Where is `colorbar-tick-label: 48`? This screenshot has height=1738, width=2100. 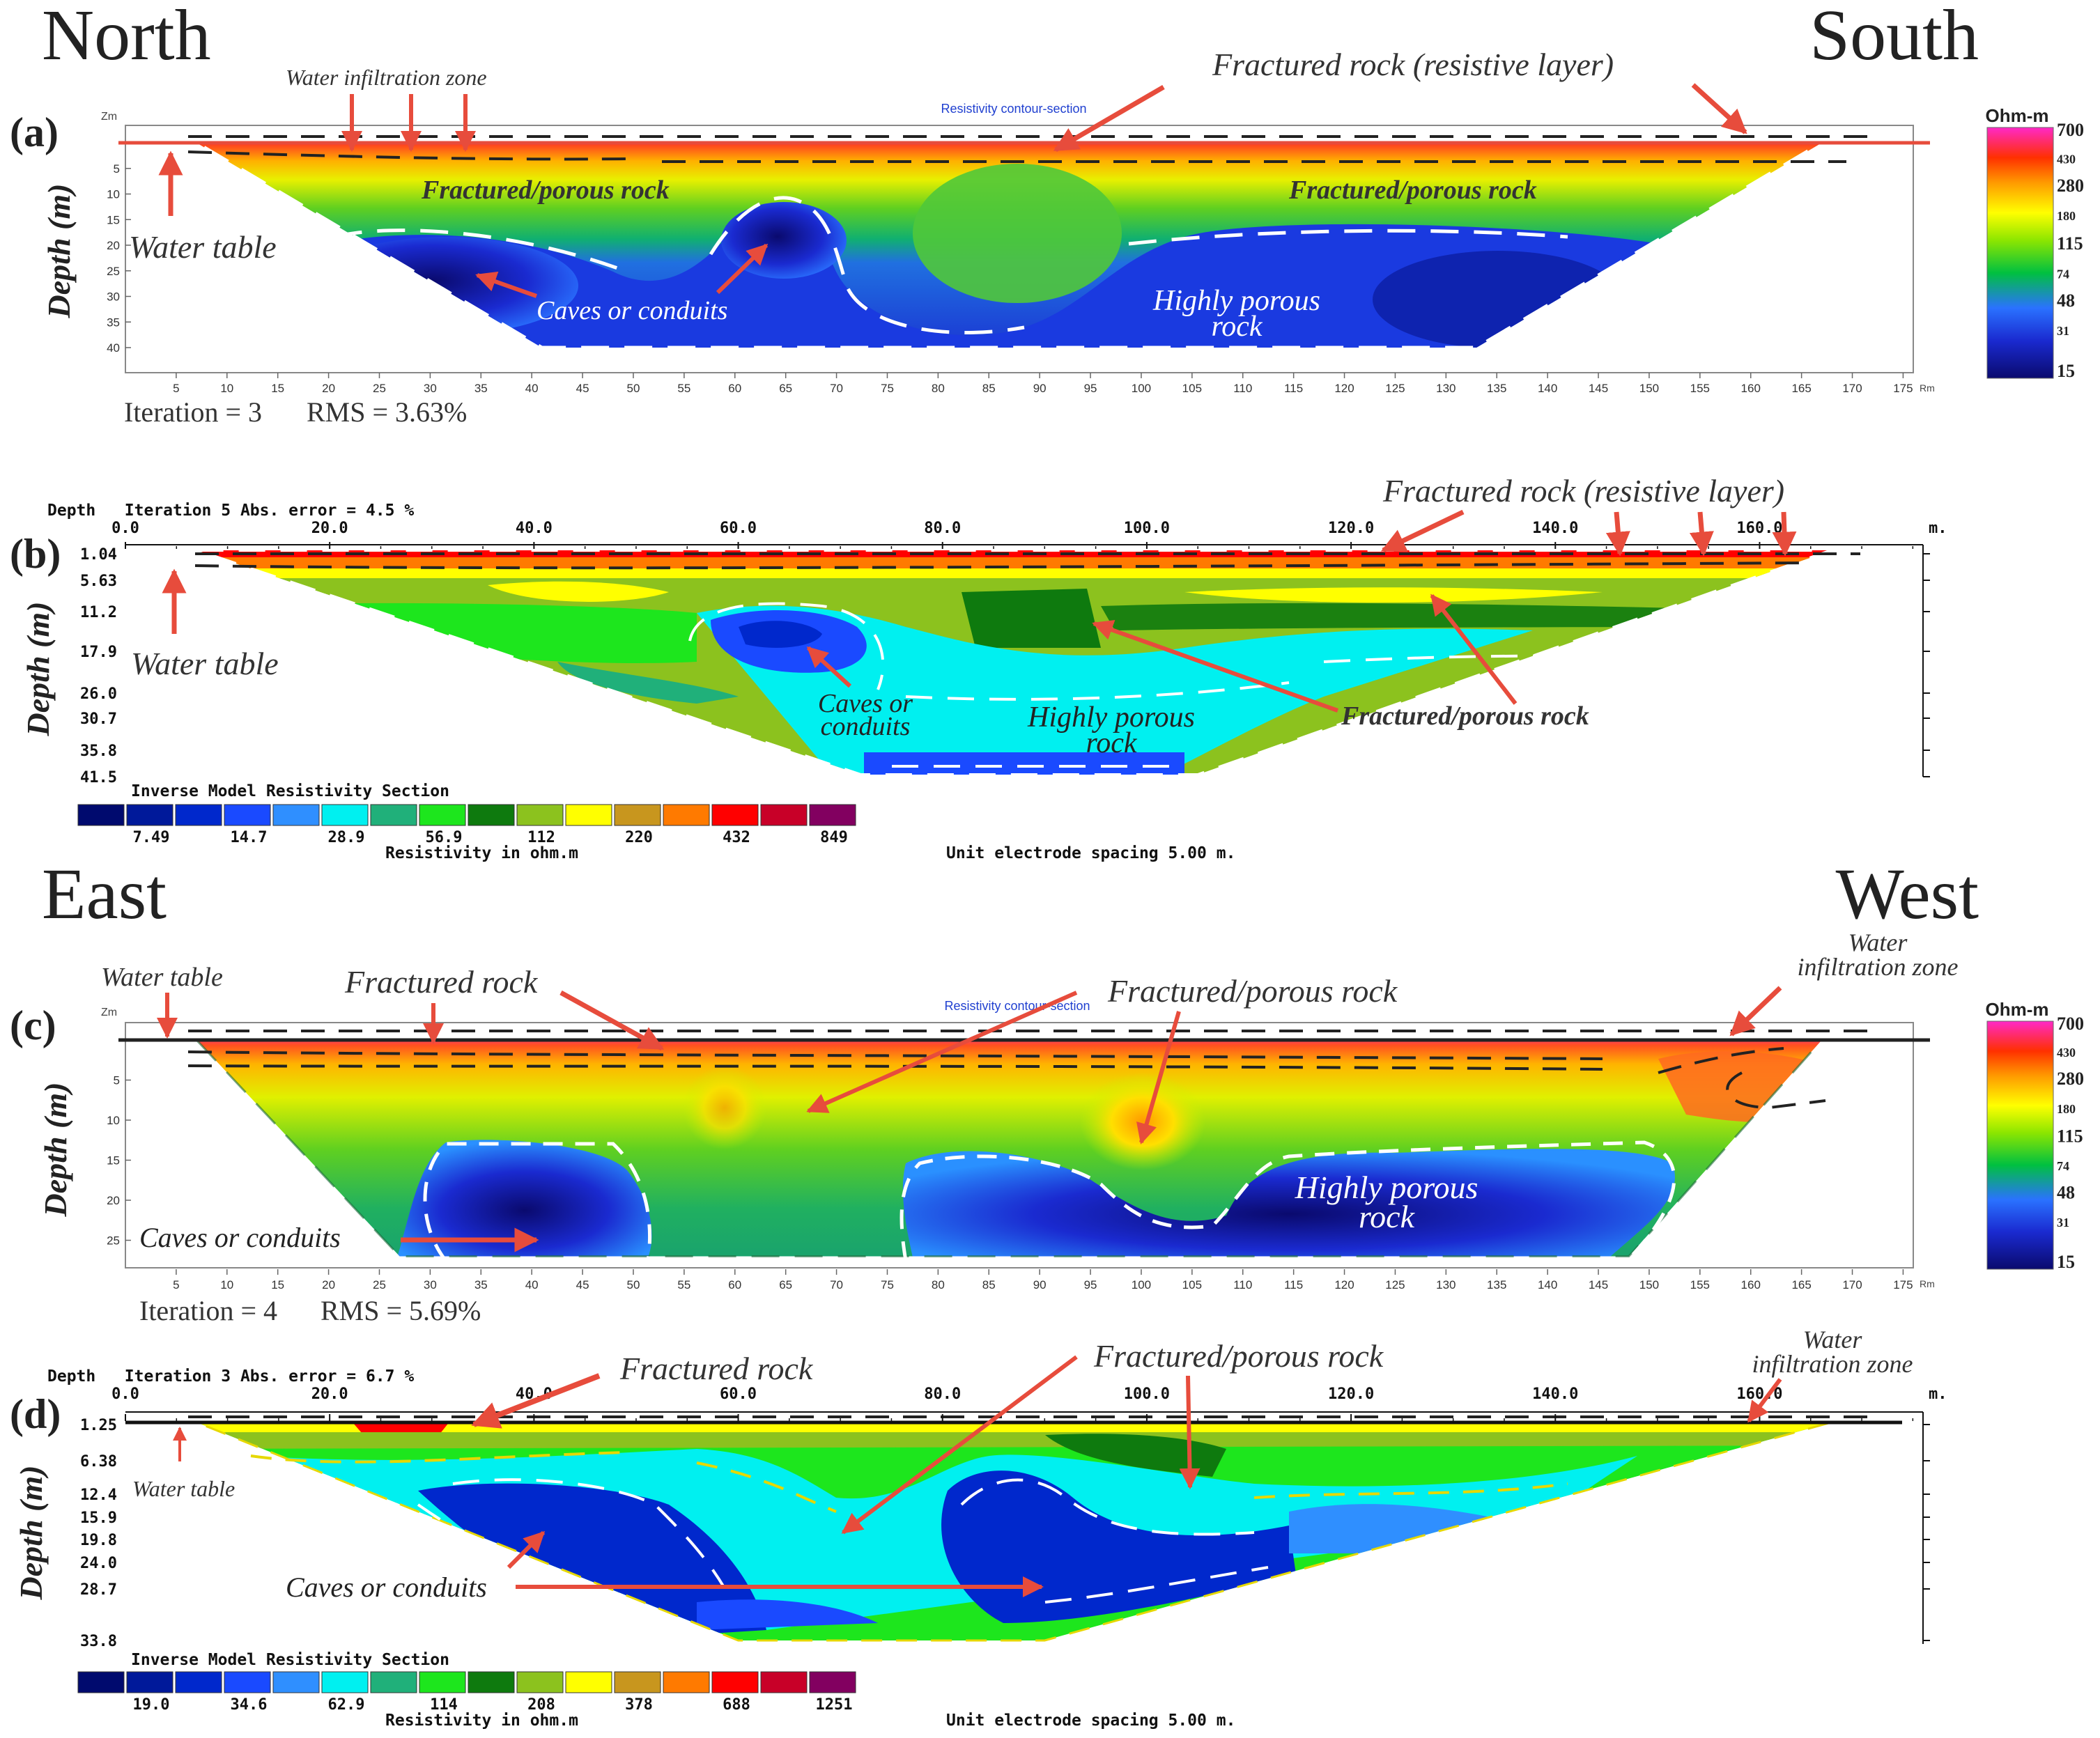 colorbar-tick-label: 48 is located at coordinates (2066, 1192).